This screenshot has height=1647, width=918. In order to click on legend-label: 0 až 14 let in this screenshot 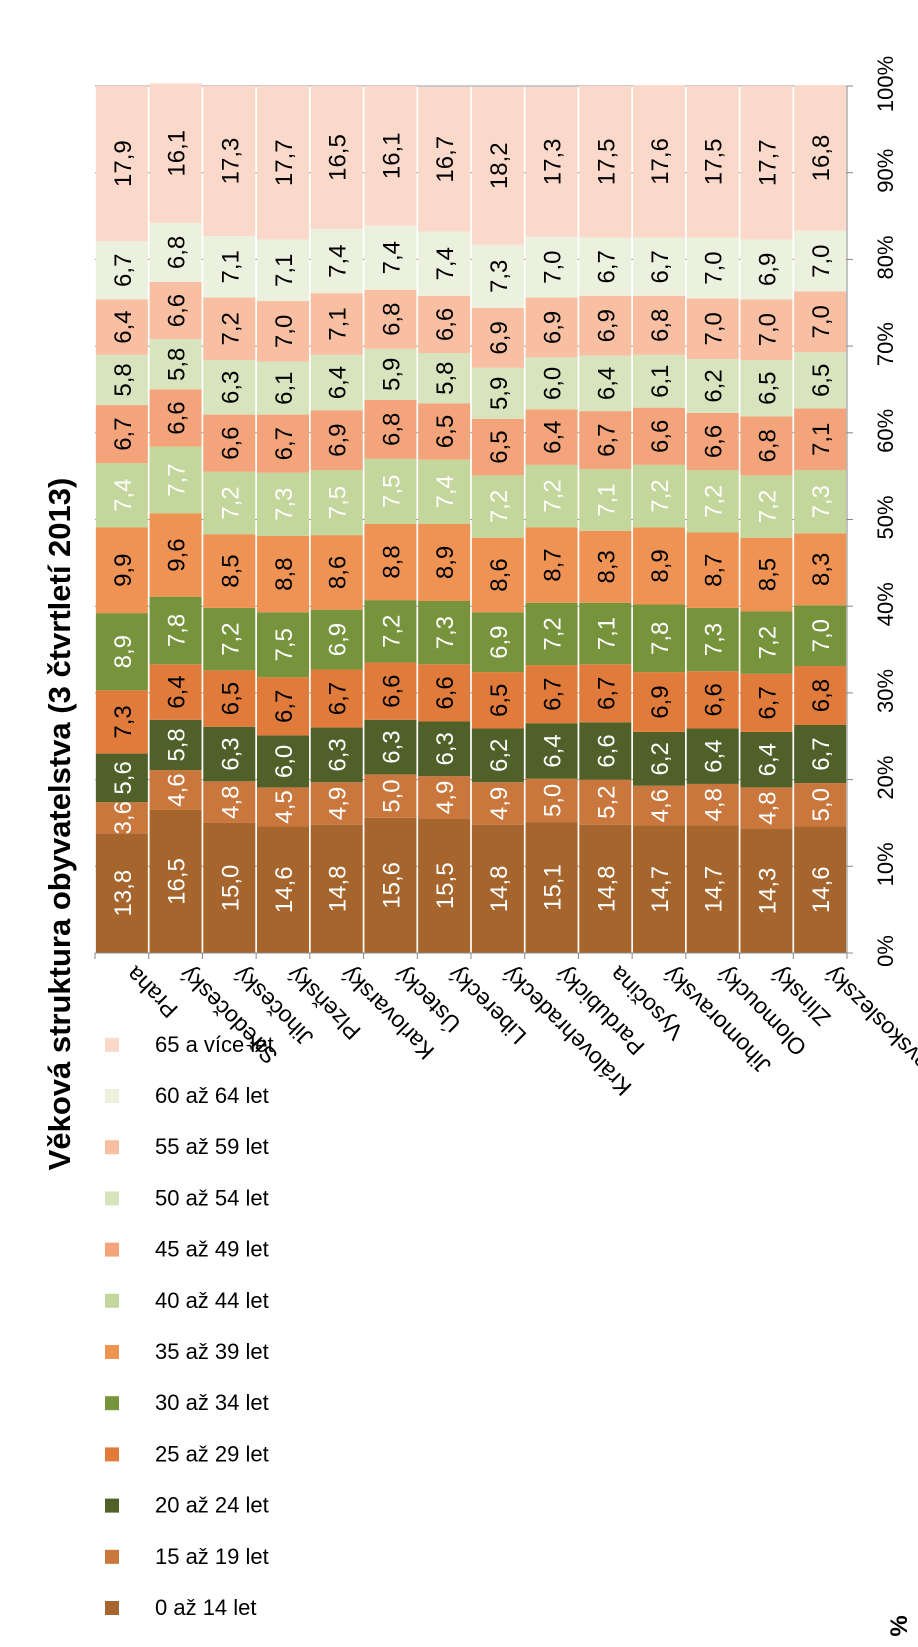, I will do `click(206, 1607)`.